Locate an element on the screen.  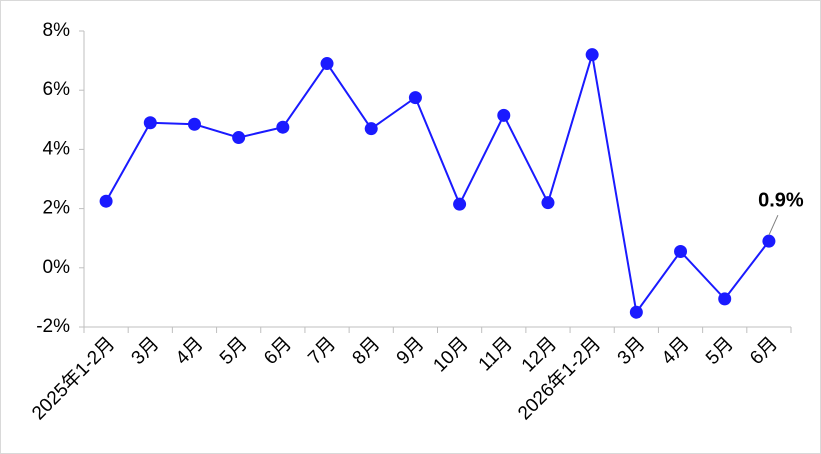
y-tick-label: 4% is located at coordinates (57, 148).